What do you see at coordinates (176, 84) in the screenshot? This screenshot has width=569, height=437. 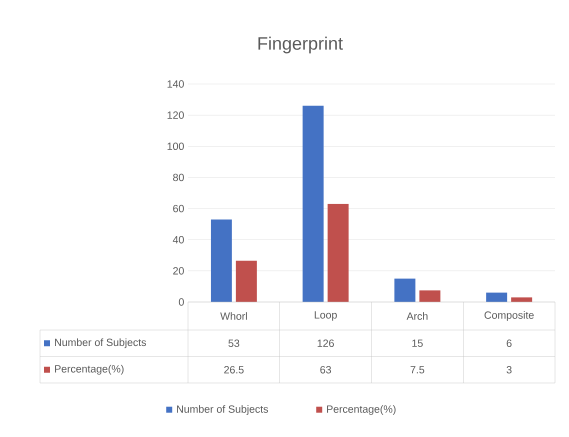 I see `y-tick-label: 140` at bounding box center [176, 84].